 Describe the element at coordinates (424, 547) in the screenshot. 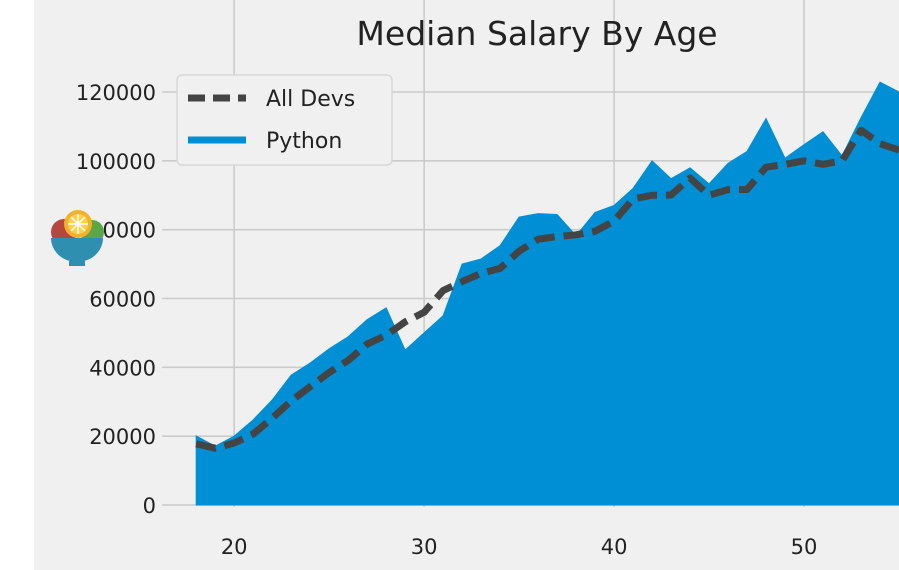

I see `x-tick-label-30: 30` at that location.